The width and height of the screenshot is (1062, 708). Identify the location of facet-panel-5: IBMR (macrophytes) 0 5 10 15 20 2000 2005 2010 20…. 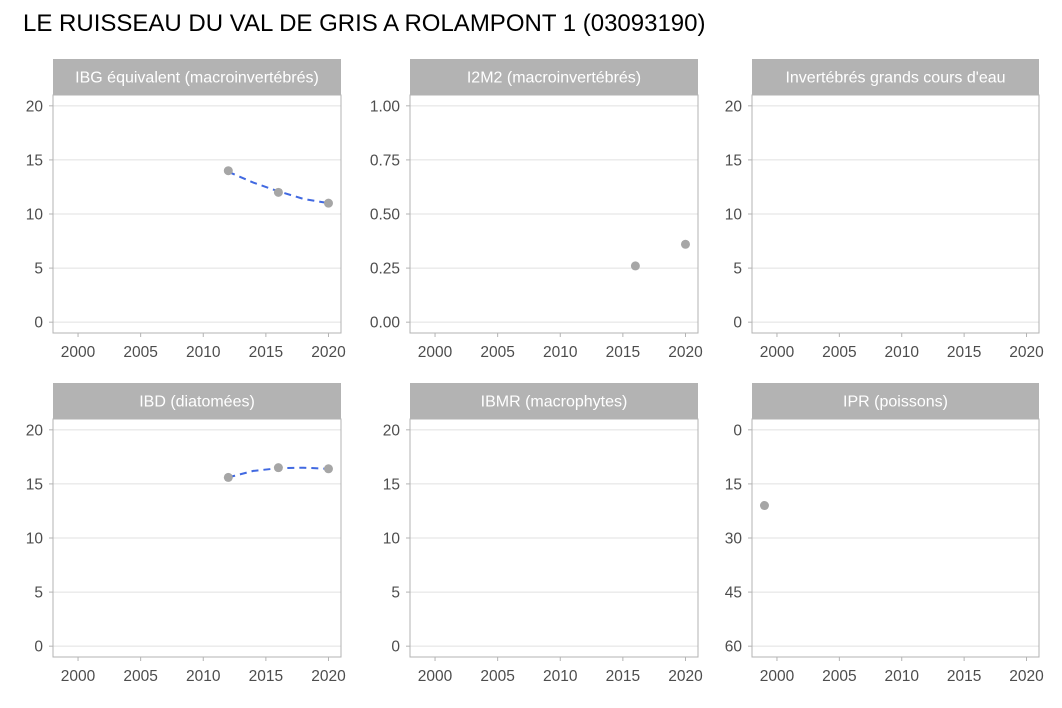
(543, 534).